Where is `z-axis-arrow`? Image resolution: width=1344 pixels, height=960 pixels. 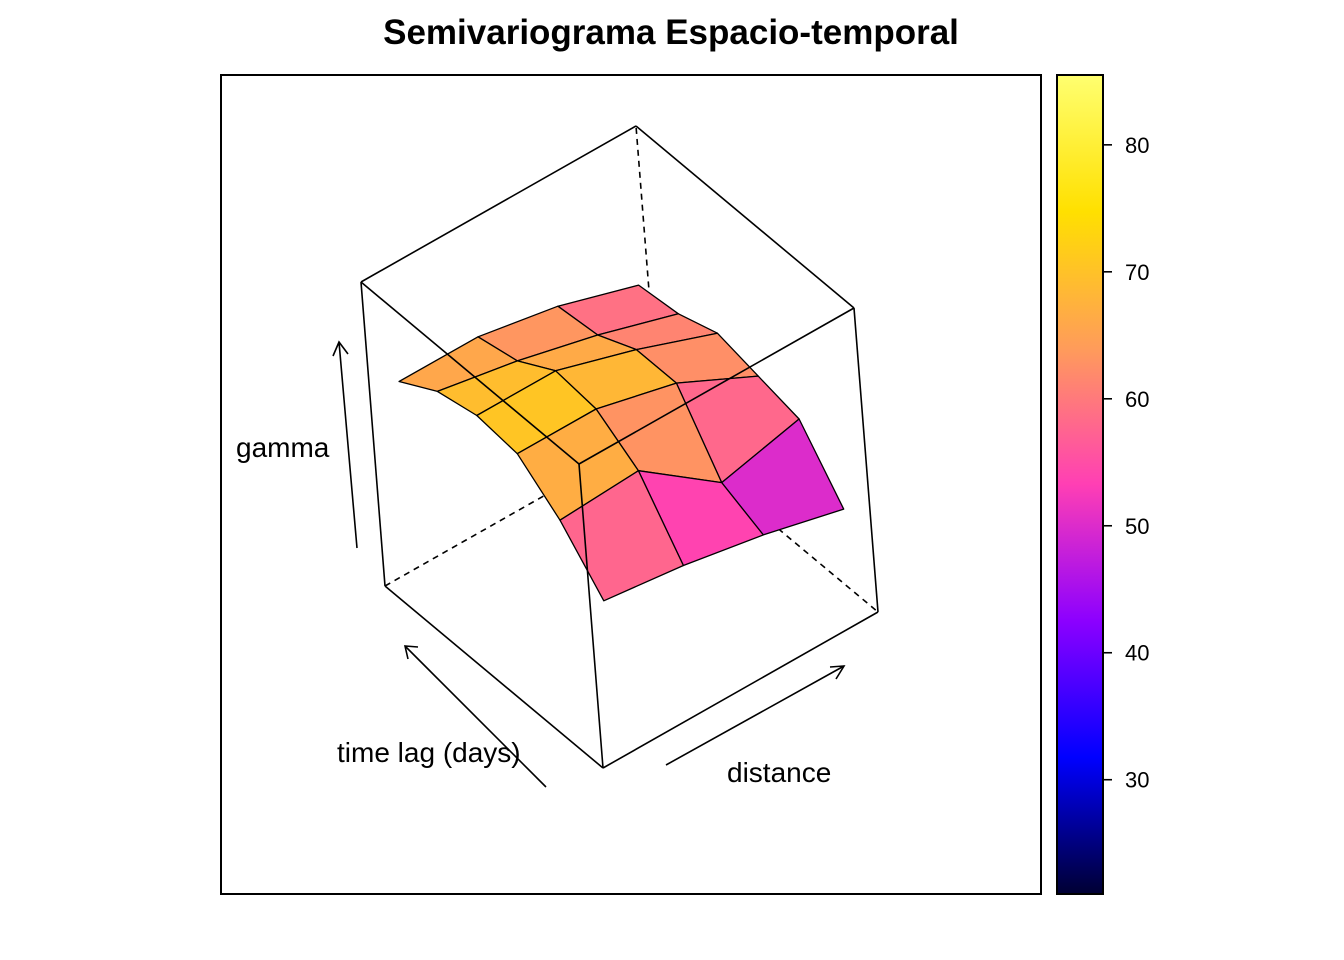
z-axis-arrow is located at coordinates (345, 444).